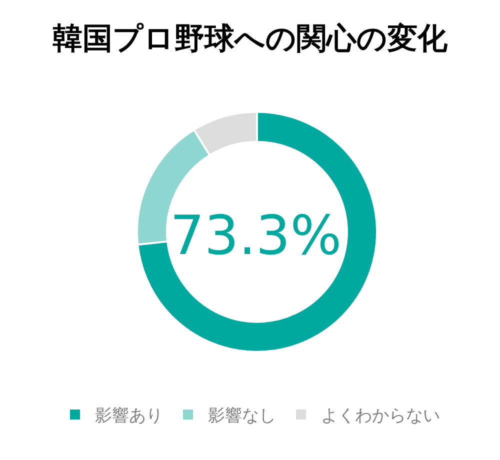 The height and width of the screenshot is (460, 500). What do you see at coordinates (380, 416) in the screenshot?
I see `legend-label: よくわからない` at bounding box center [380, 416].